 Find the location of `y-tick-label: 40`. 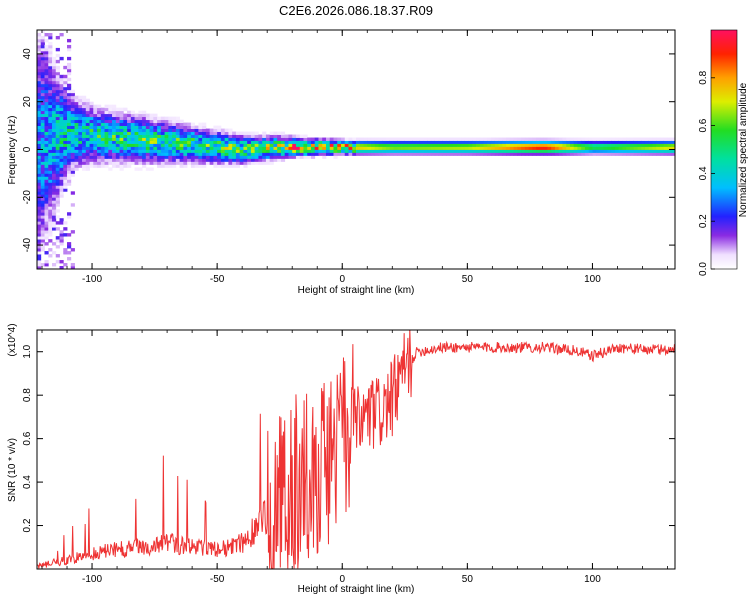

y-tick-label: 40 is located at coordinates (27, 54).